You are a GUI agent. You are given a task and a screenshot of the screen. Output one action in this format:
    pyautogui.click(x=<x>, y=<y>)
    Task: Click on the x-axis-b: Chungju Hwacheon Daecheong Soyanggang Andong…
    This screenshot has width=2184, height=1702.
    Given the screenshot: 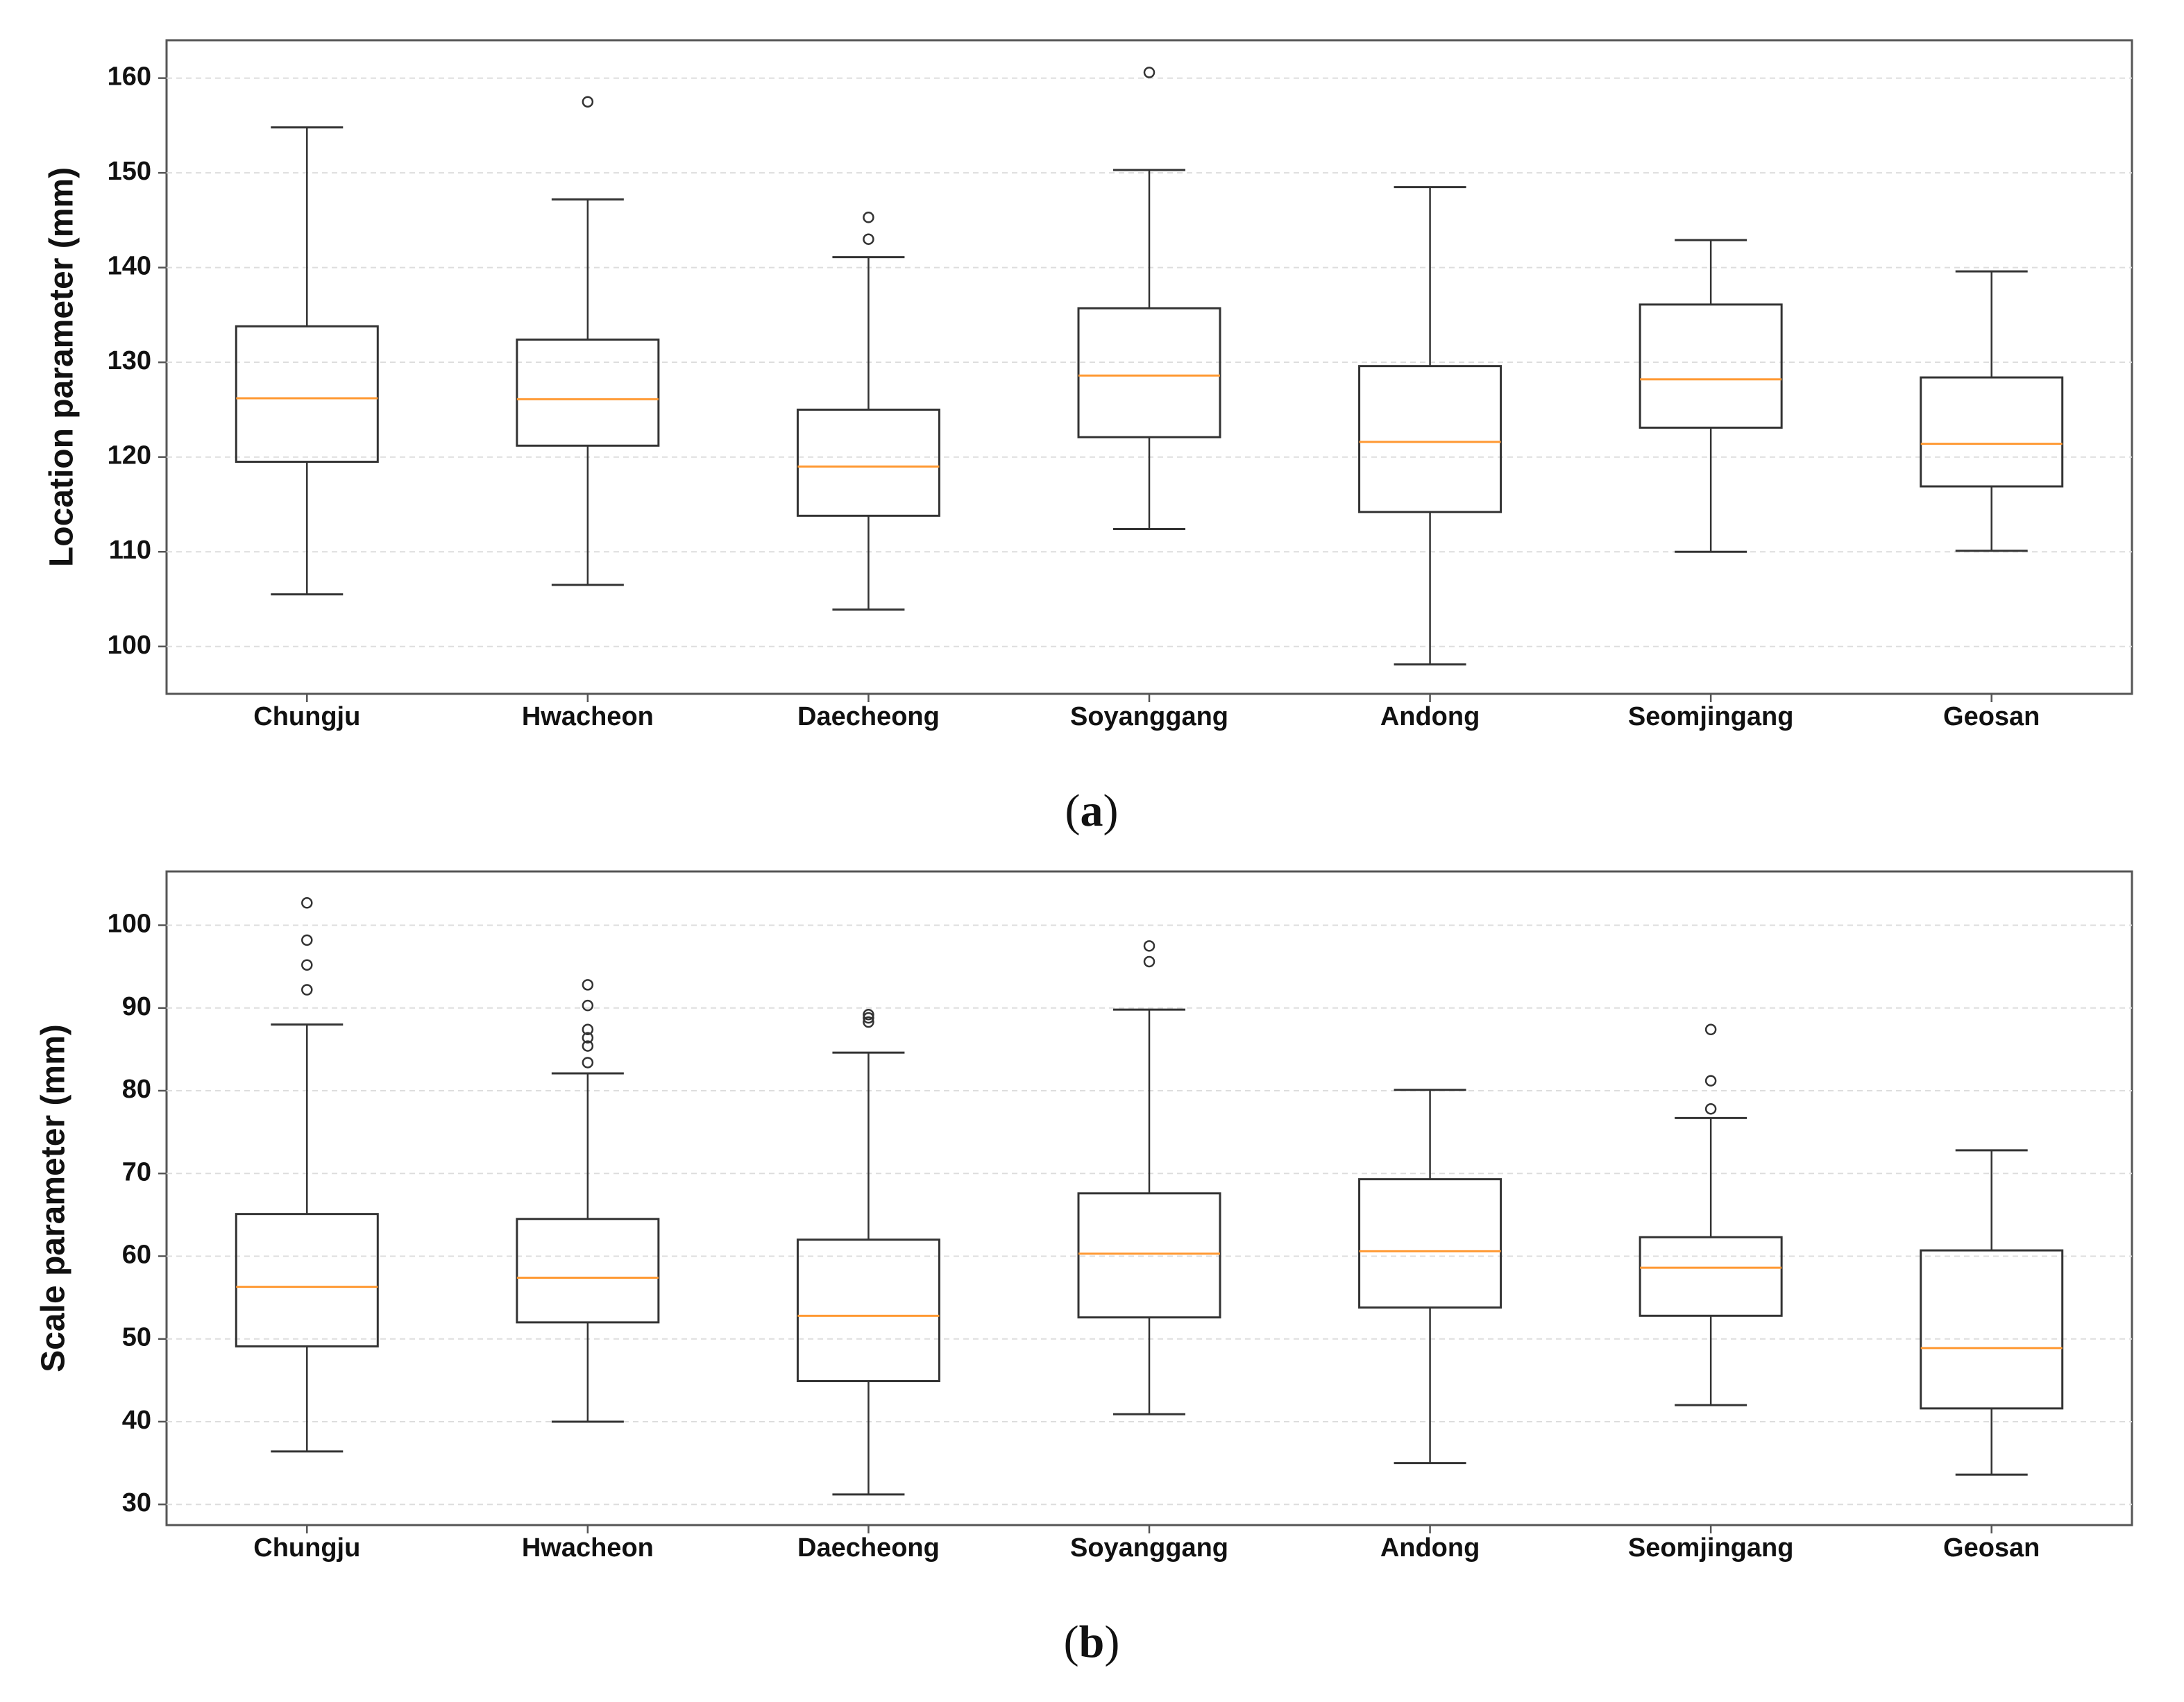 What is the action you would take?
    pyautogui.click(x=1146, y=1544)
    